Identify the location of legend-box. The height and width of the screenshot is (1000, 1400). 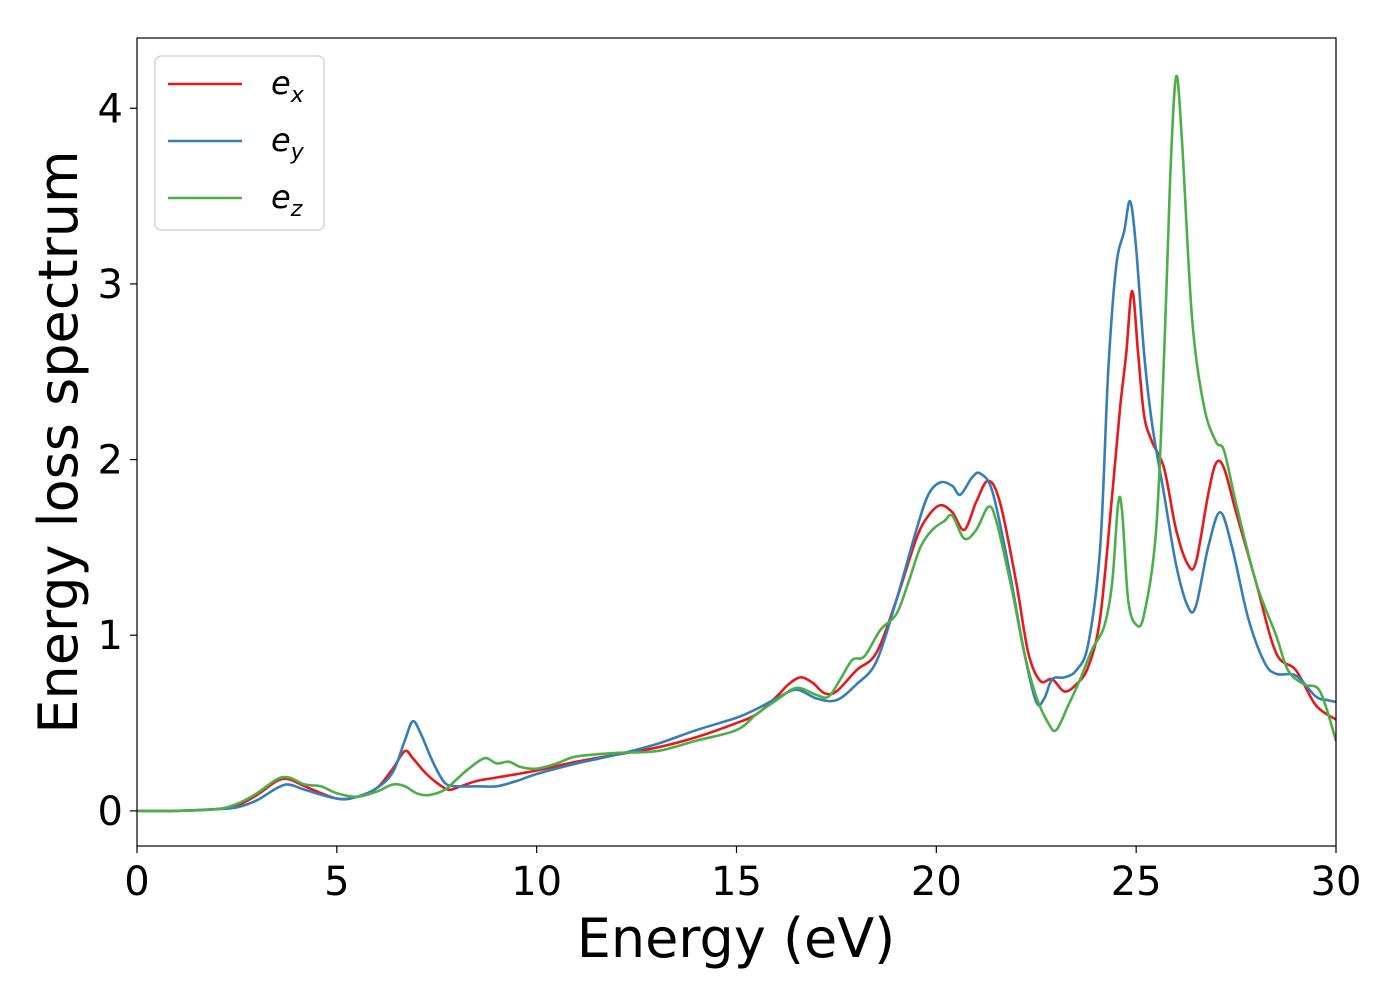
(239, 143).